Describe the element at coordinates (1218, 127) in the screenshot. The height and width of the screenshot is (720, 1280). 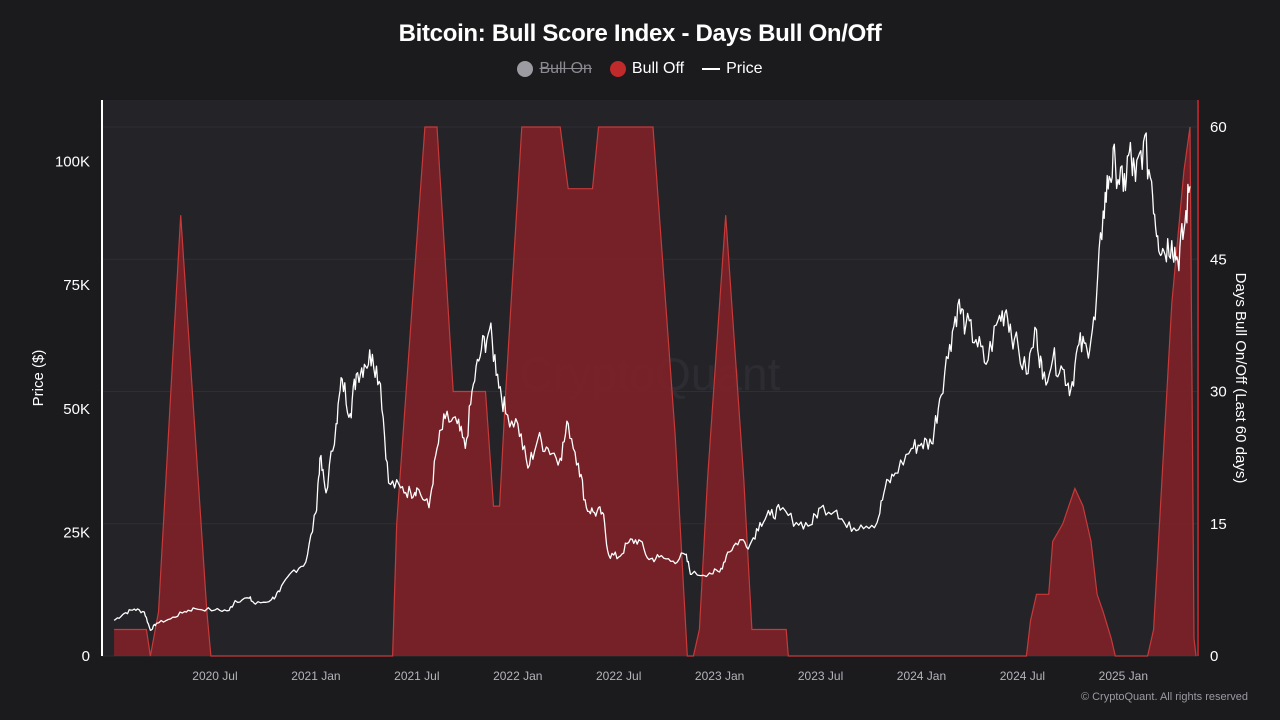
I see `right-tick-label: 60` at that location.